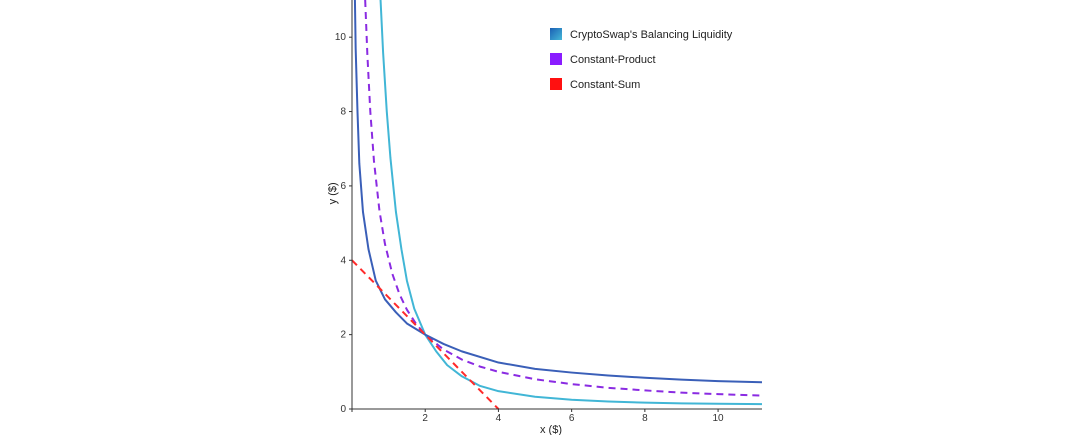  I want to click on legend-label-0: CryptoSwap's Balancing Liquidity, so click(651, 35).